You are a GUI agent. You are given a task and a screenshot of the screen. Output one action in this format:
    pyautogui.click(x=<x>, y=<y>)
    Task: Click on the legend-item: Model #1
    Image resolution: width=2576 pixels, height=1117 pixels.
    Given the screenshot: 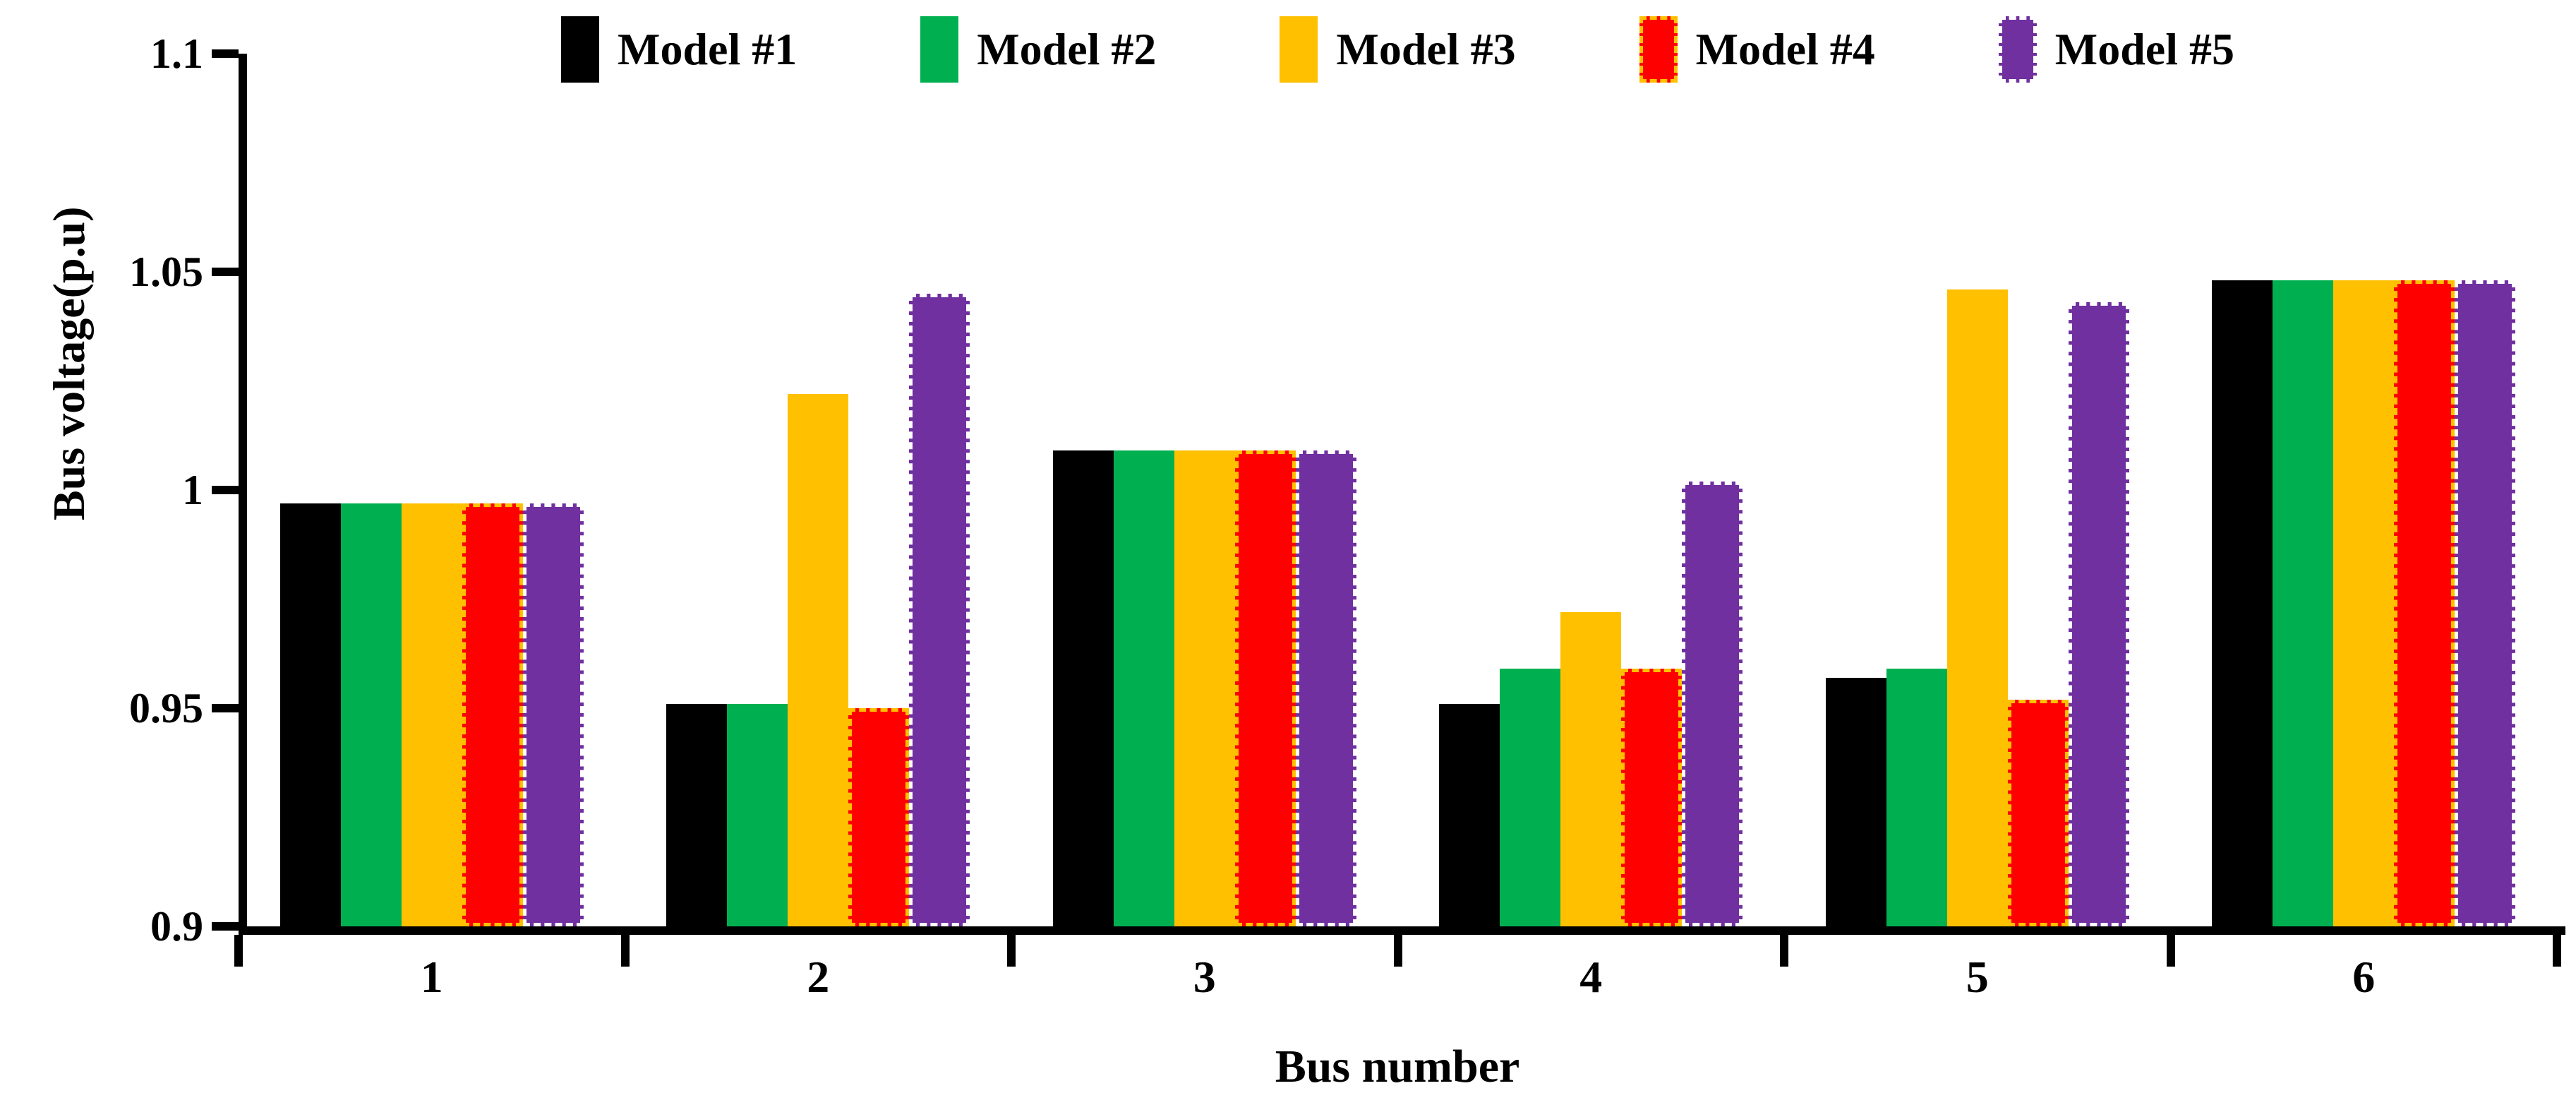 What is the action you would take?
    pyautogui.click(x=679, y=49)
    